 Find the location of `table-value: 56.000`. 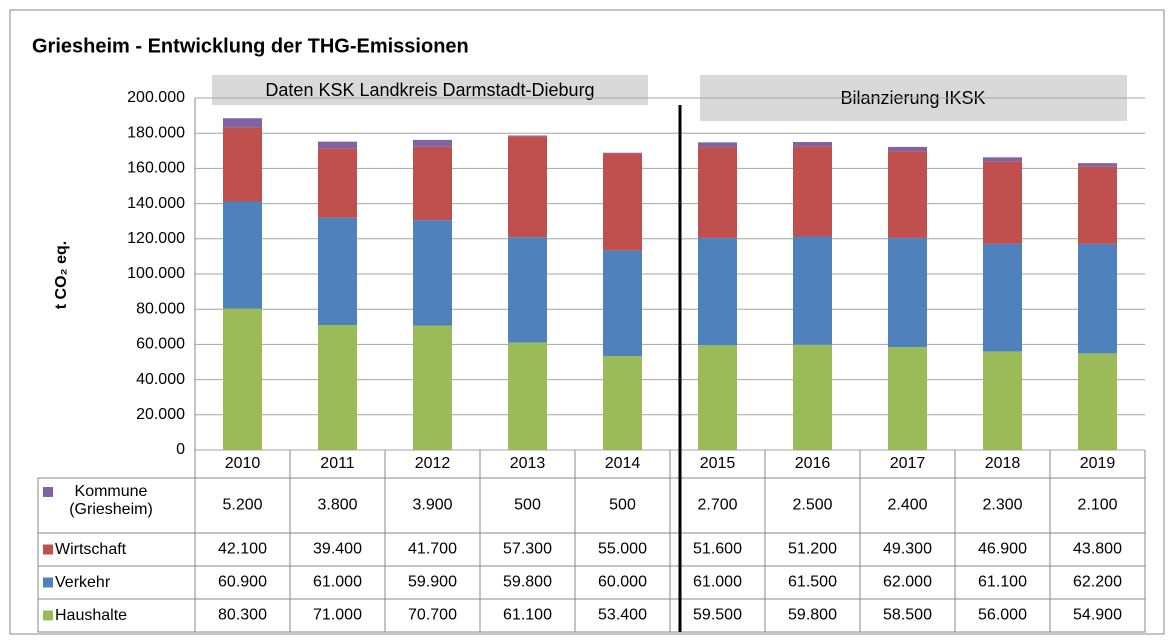

table-value: 56.000 is located at coordinates (1002, 615).